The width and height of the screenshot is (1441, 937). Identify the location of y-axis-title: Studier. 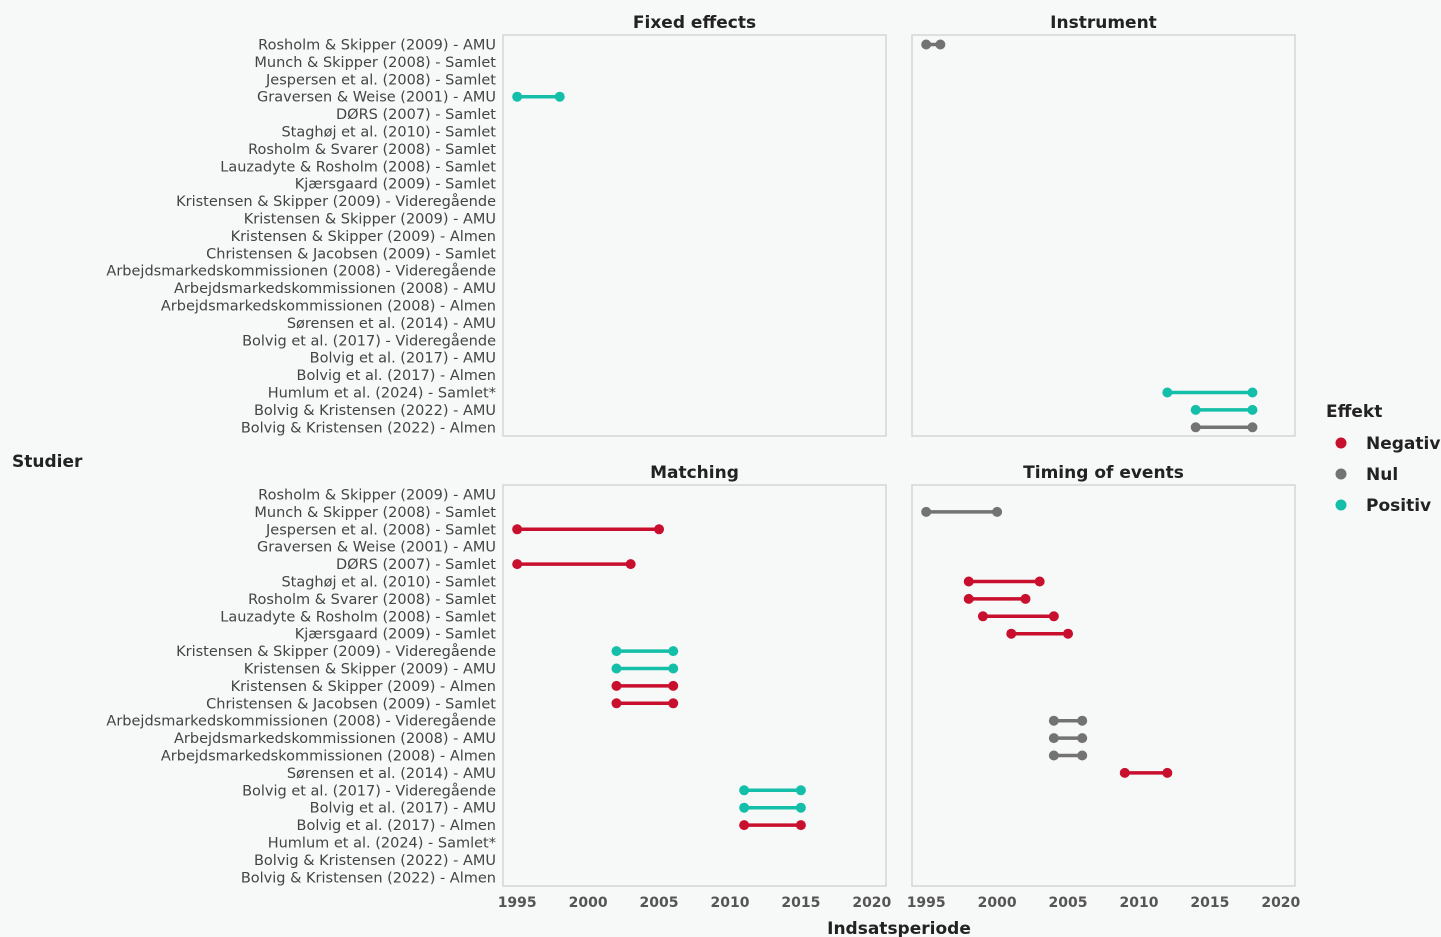
(47, 462).